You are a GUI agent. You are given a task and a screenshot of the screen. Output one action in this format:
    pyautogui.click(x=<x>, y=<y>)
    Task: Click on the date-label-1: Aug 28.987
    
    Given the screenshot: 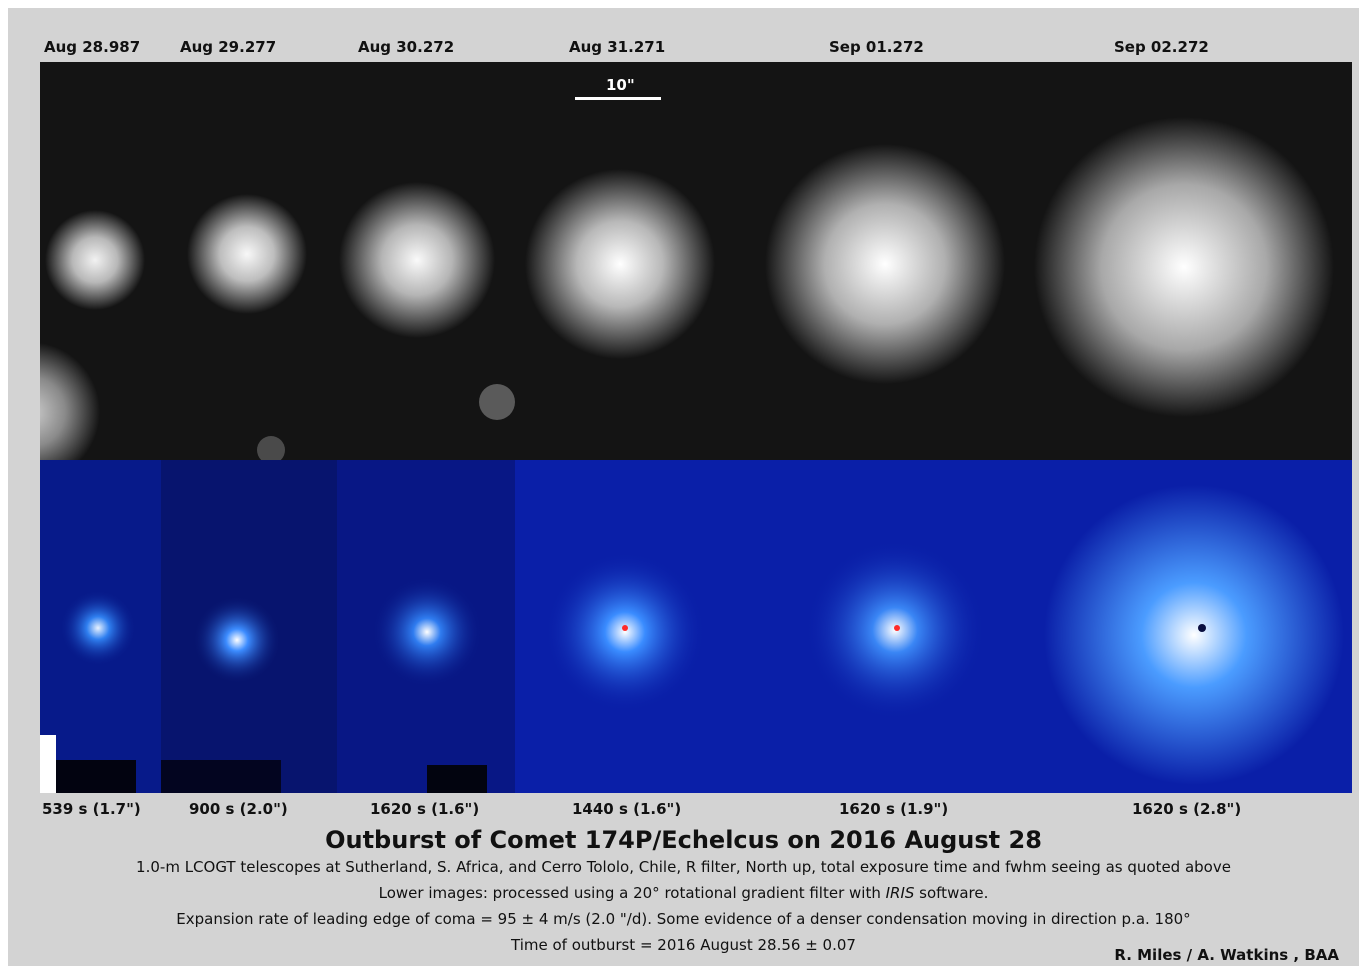 What is the action you would take?
    pyautogui.click(x=92, y=47)
    